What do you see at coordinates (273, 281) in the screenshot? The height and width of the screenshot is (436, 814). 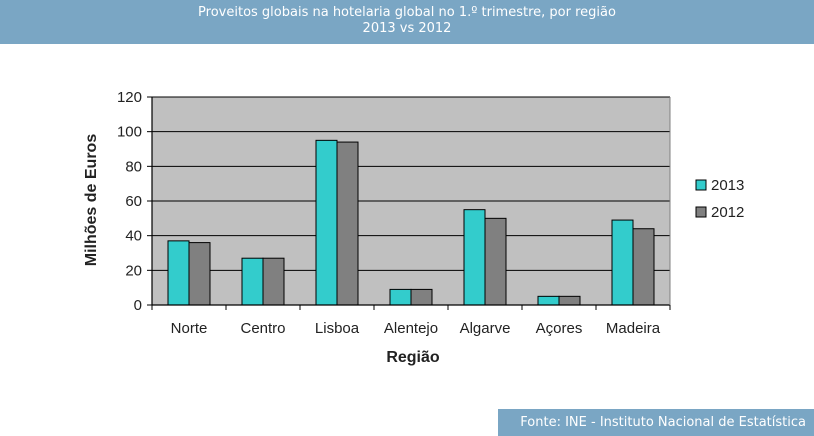 I see `bar-2012-centro` at bounding box center [273, 281].